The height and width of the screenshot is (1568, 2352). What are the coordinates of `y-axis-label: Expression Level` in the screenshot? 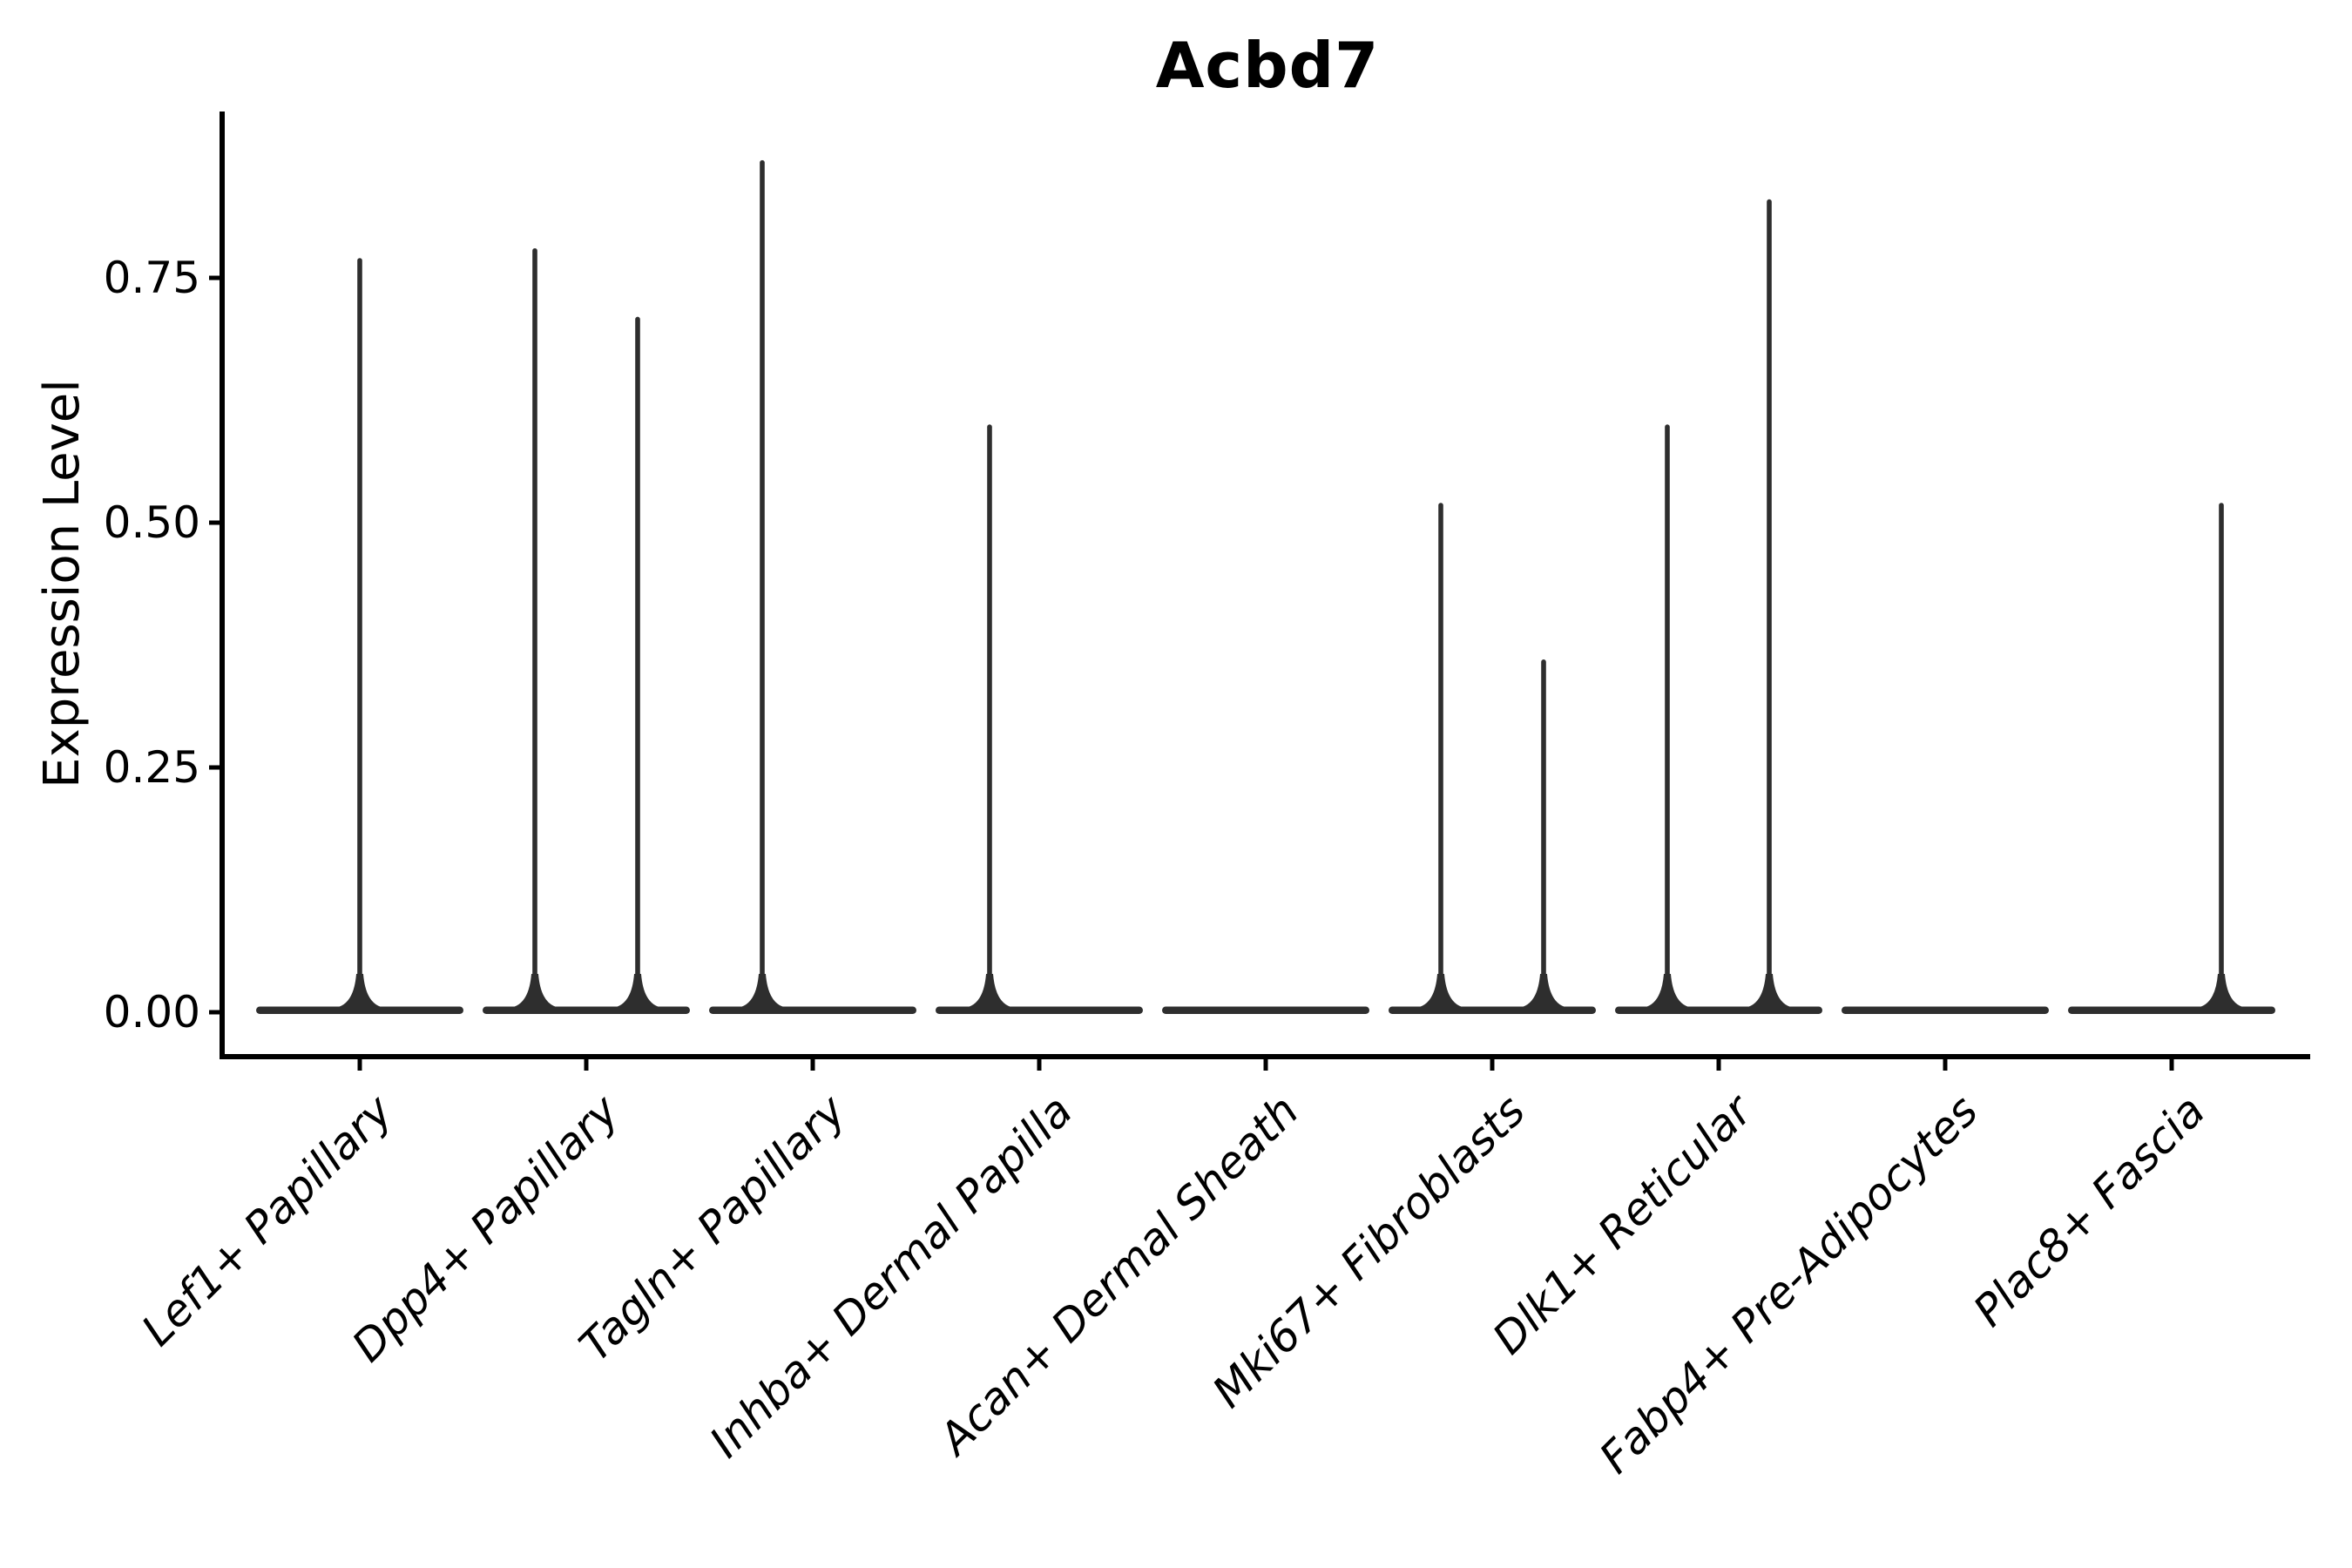 It's located at (62, 583).